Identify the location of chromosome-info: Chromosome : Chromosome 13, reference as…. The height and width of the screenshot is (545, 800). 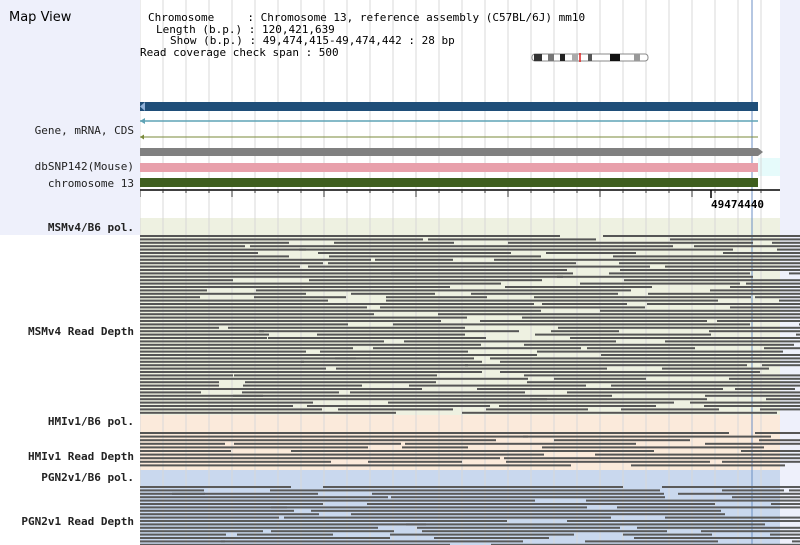
(367, 17).